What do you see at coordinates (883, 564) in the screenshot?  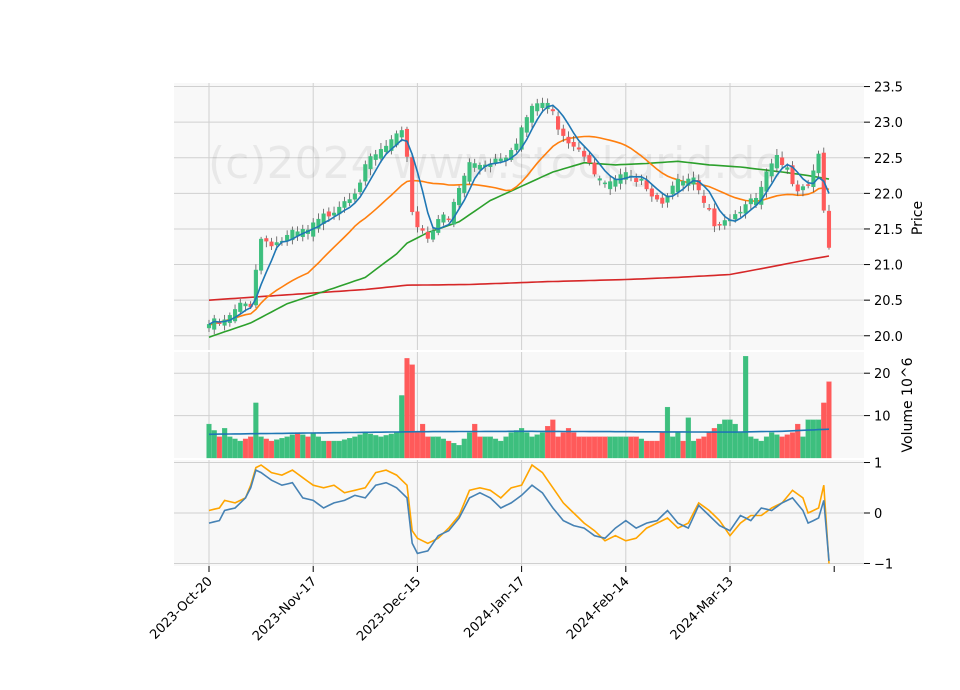 I see `oscillator-tick-label: −1` at bounding box center [883, 564].